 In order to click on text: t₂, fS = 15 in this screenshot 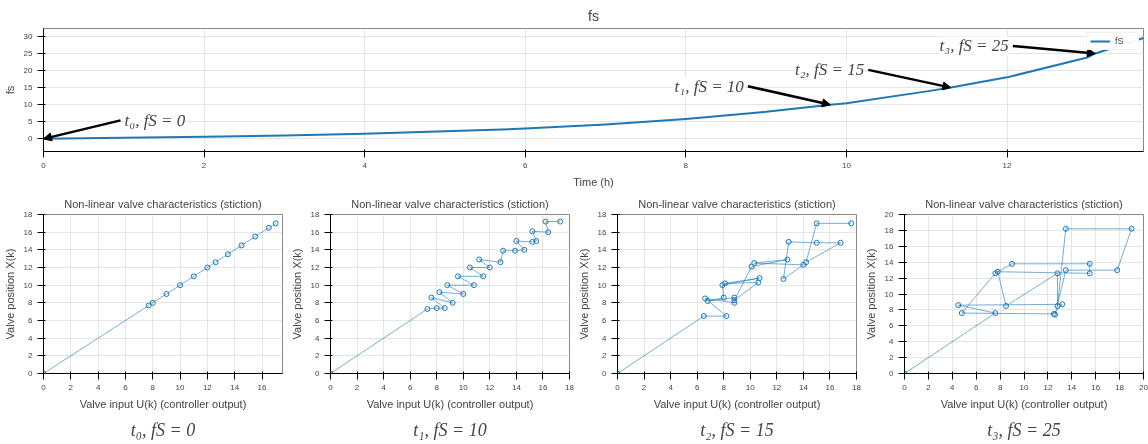, I will do `click(737, 429)`.